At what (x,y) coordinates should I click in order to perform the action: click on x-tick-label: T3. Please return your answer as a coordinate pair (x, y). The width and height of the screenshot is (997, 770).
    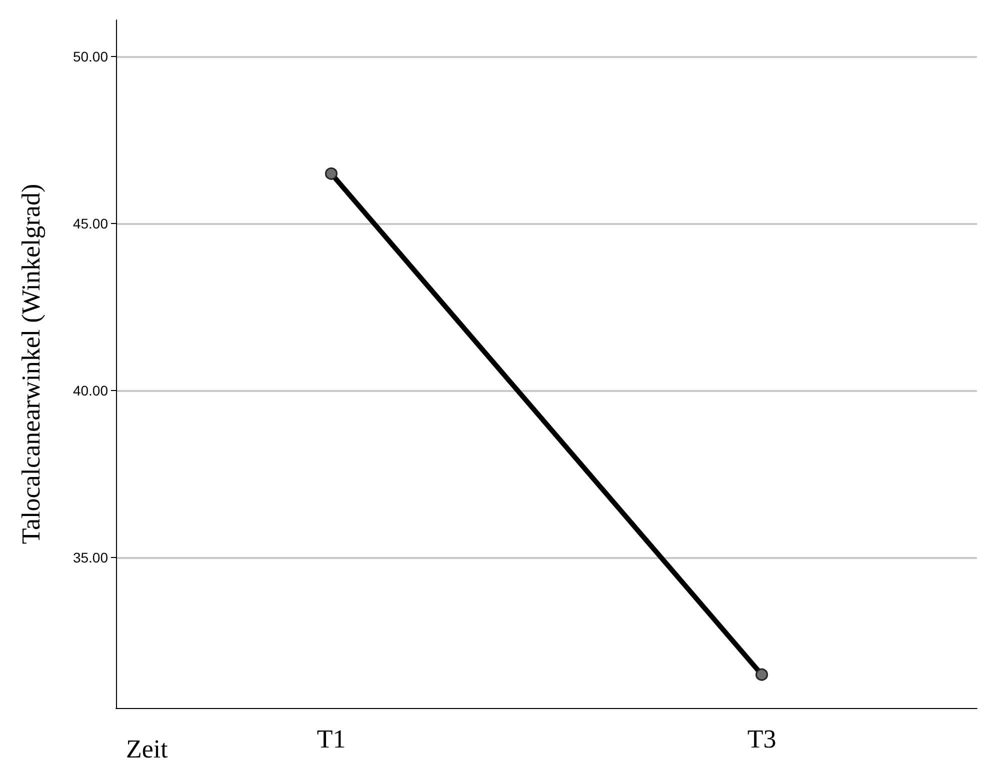
    Looking at the image, I should click on (761, 739).